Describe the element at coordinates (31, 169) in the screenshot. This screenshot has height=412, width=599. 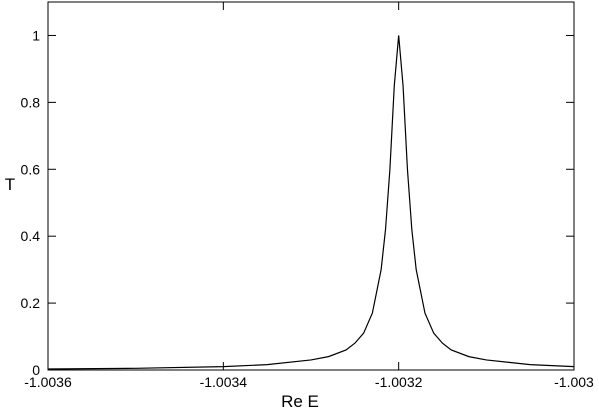
I see `y-tick-label: 0.6` at that location.